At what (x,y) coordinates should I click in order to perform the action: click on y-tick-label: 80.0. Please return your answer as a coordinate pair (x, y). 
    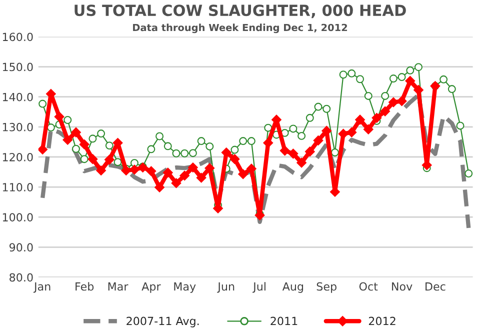
    Looking at the image, I should click on (21, 277).